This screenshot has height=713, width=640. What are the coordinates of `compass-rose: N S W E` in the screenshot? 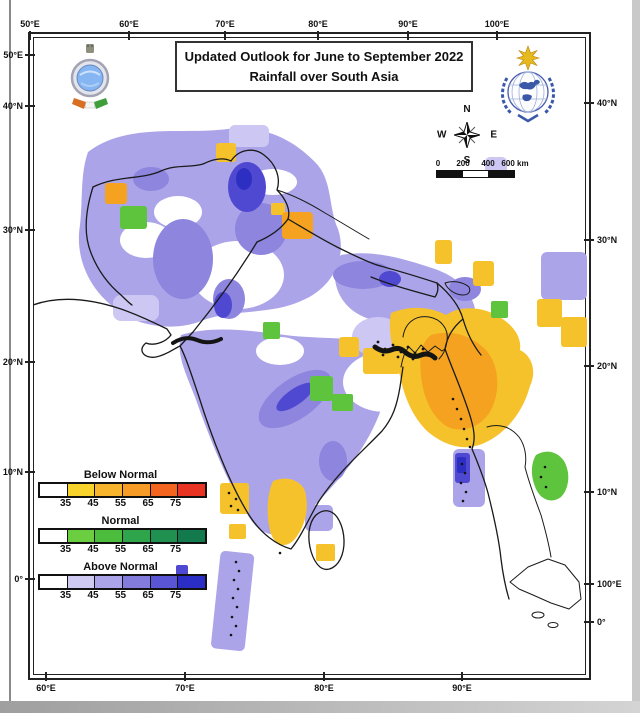 It's located at (467, 135).